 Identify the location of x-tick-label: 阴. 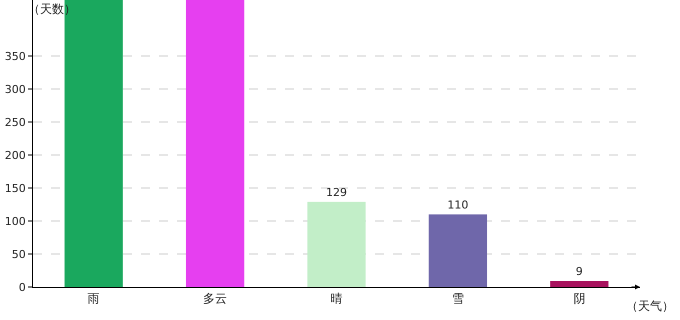
(579, 298).